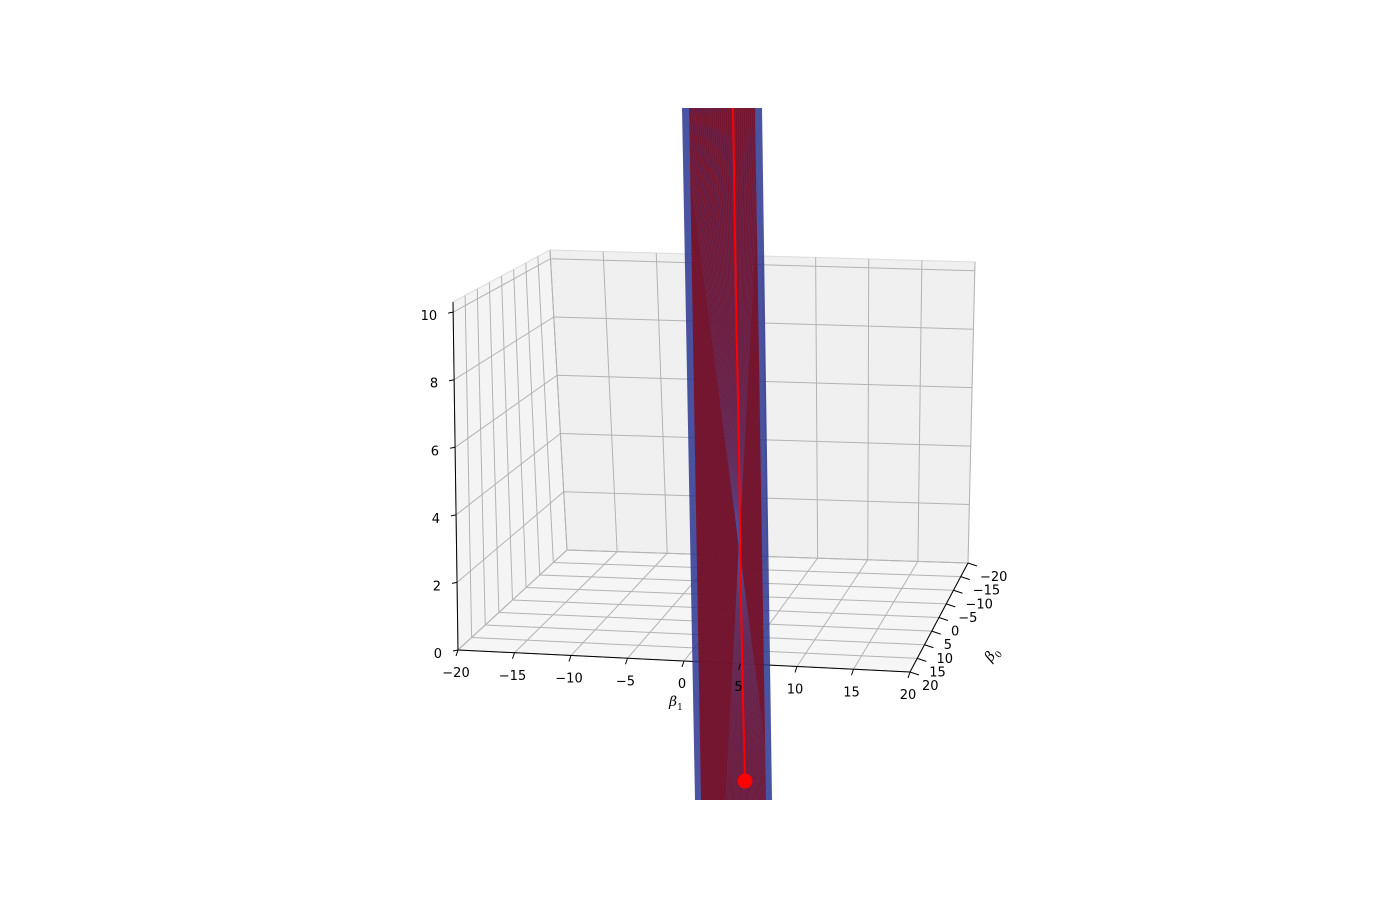  What do you see at coordinates (429, 316) in the screenshot?
I see `z-tick-label: 10` at bounding box center [429, 316].